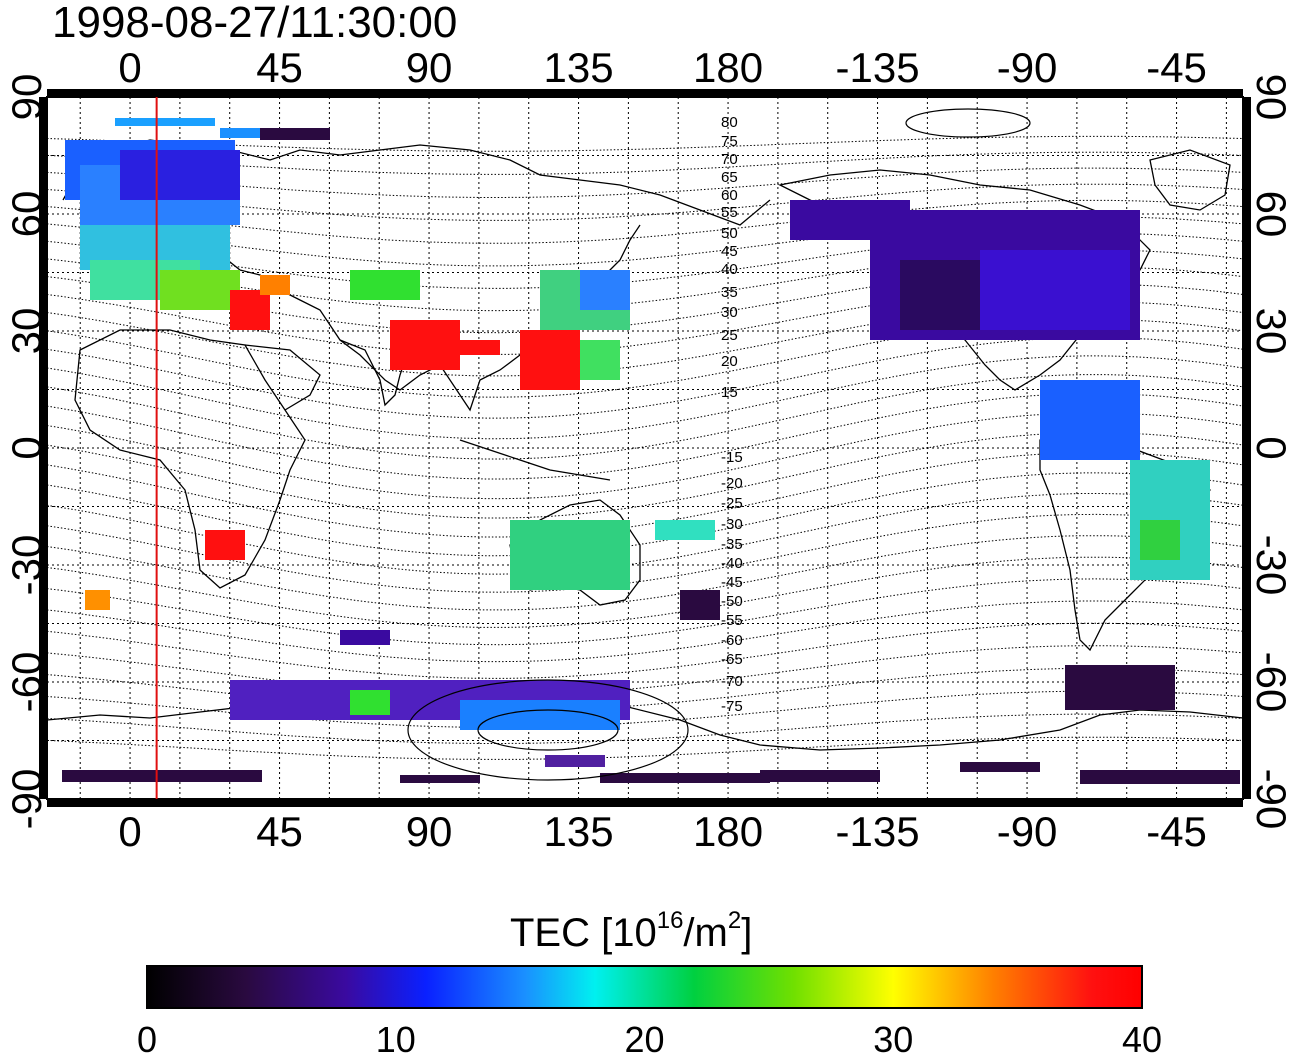 This screenshot has width=1292, height=1057. I want to click on contour-label: 30, so click(729, 312).